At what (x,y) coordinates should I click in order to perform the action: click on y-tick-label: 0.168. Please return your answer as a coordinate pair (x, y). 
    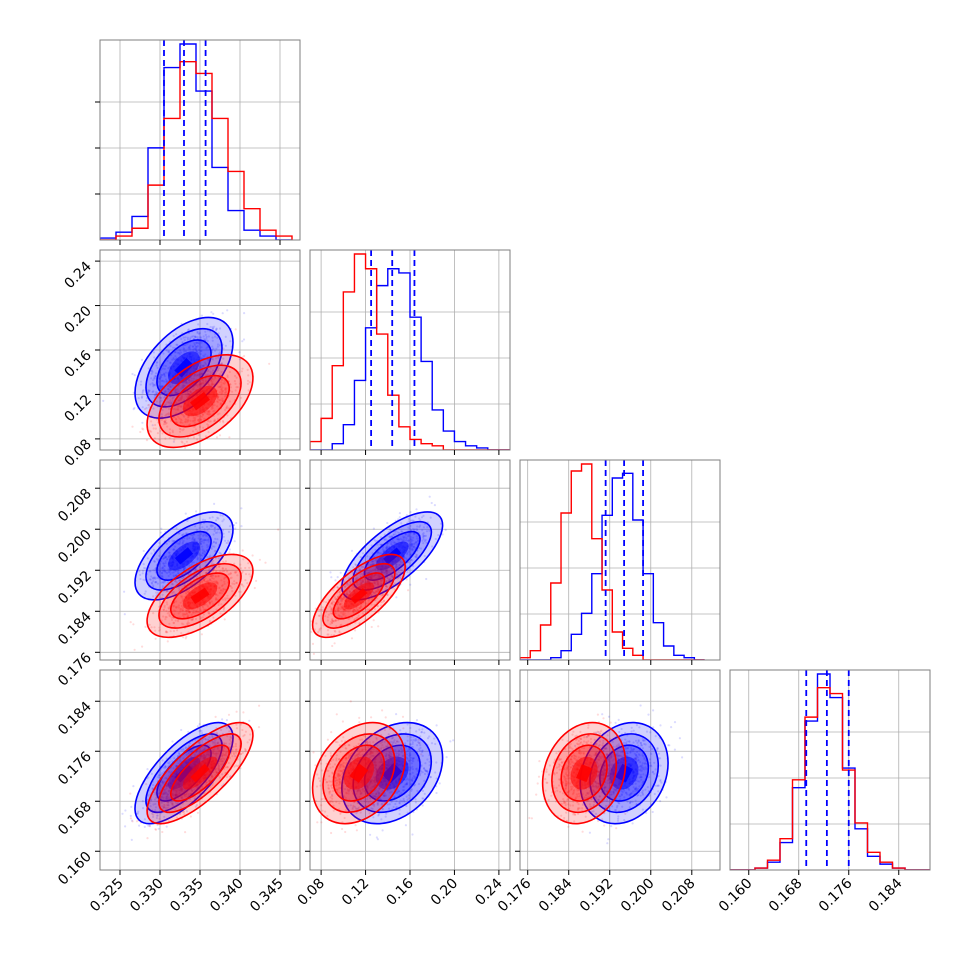
    Looking at the image, I should click on (75, 819).